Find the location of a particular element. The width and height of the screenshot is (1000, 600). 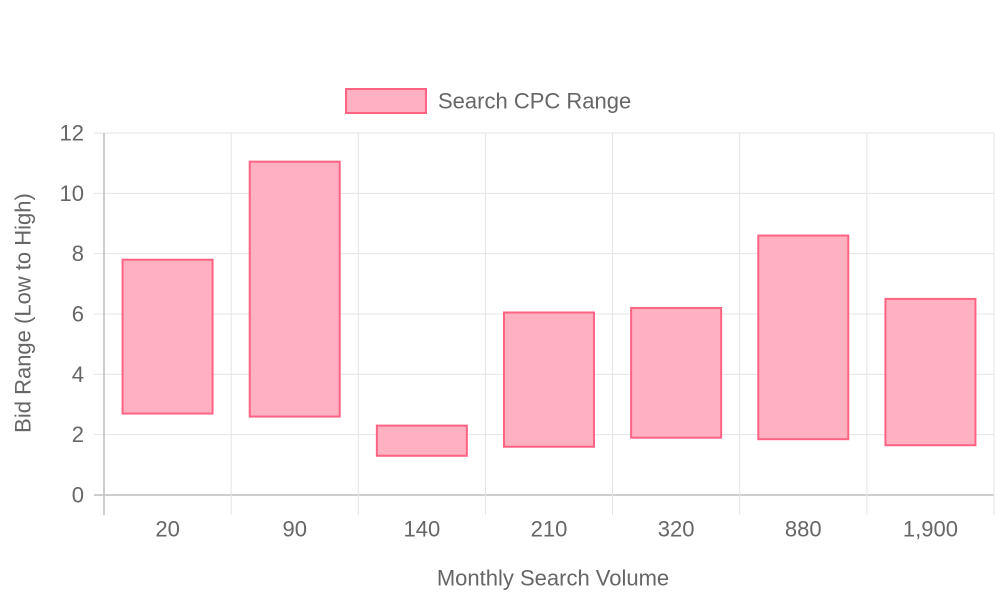

y-tick-label: 10 is located at coordinates (72, 193).